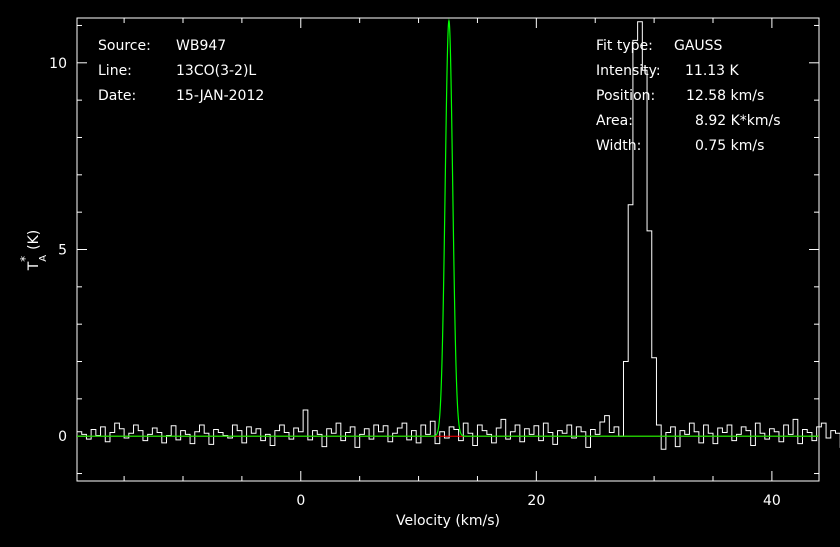 The width and height of the screenshot is (840, 547). What do you see at coordinates (712, 71) in the screenshot?
I see `intensity-value: 11.13 K` at bounding box center [712, 71].